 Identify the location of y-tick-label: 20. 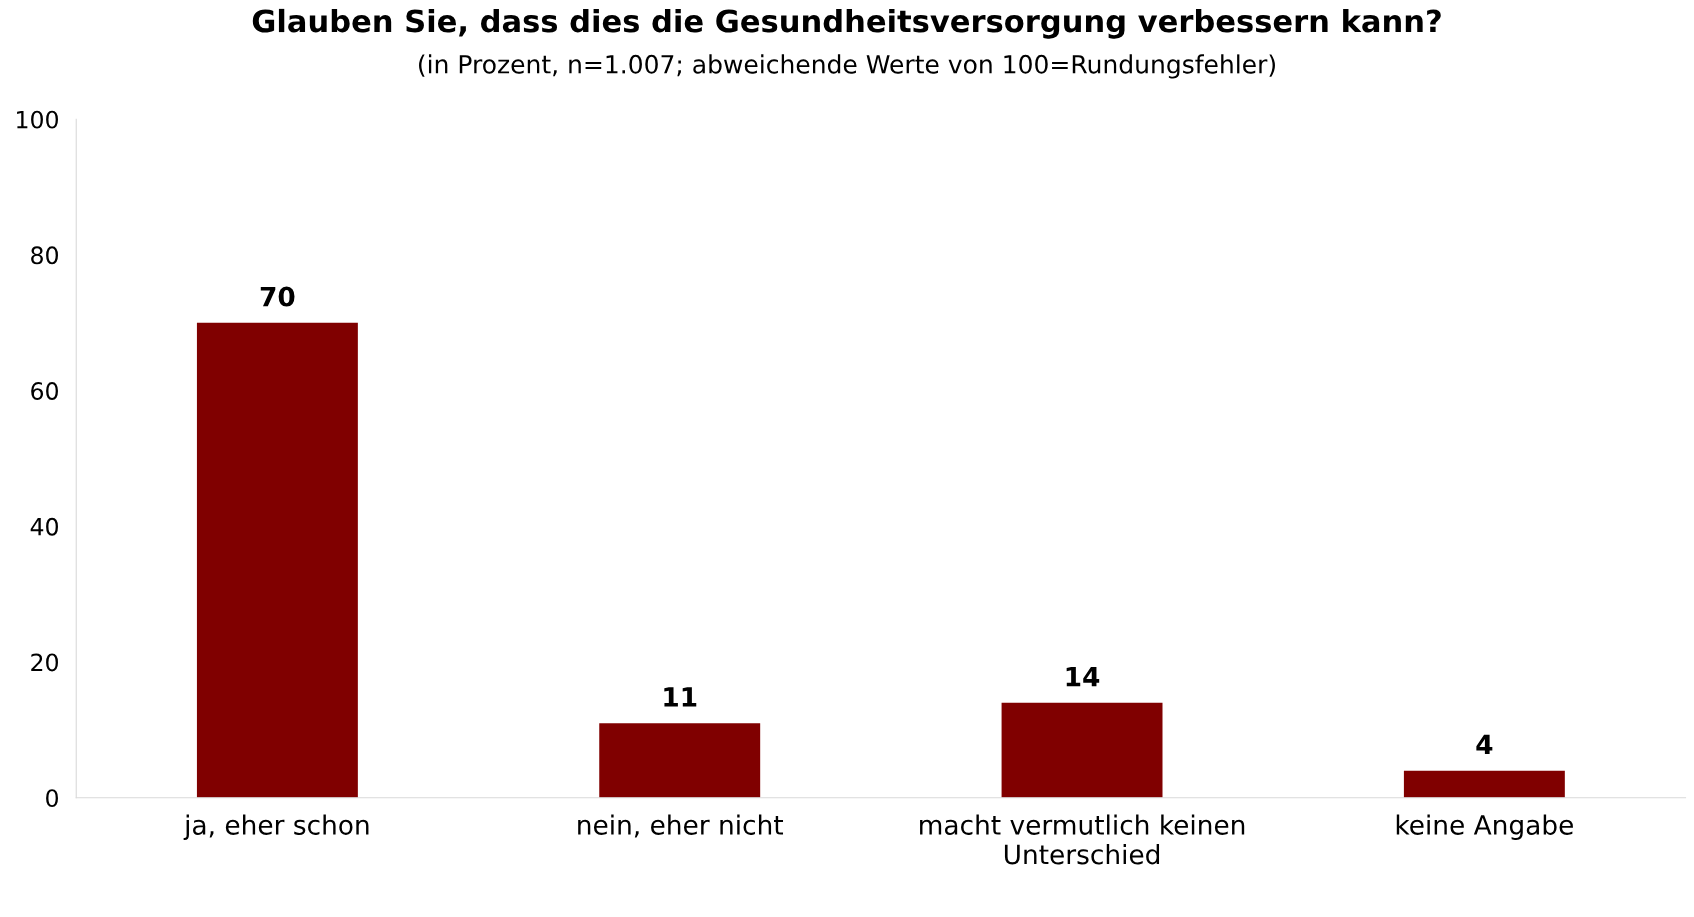
(44, 662).